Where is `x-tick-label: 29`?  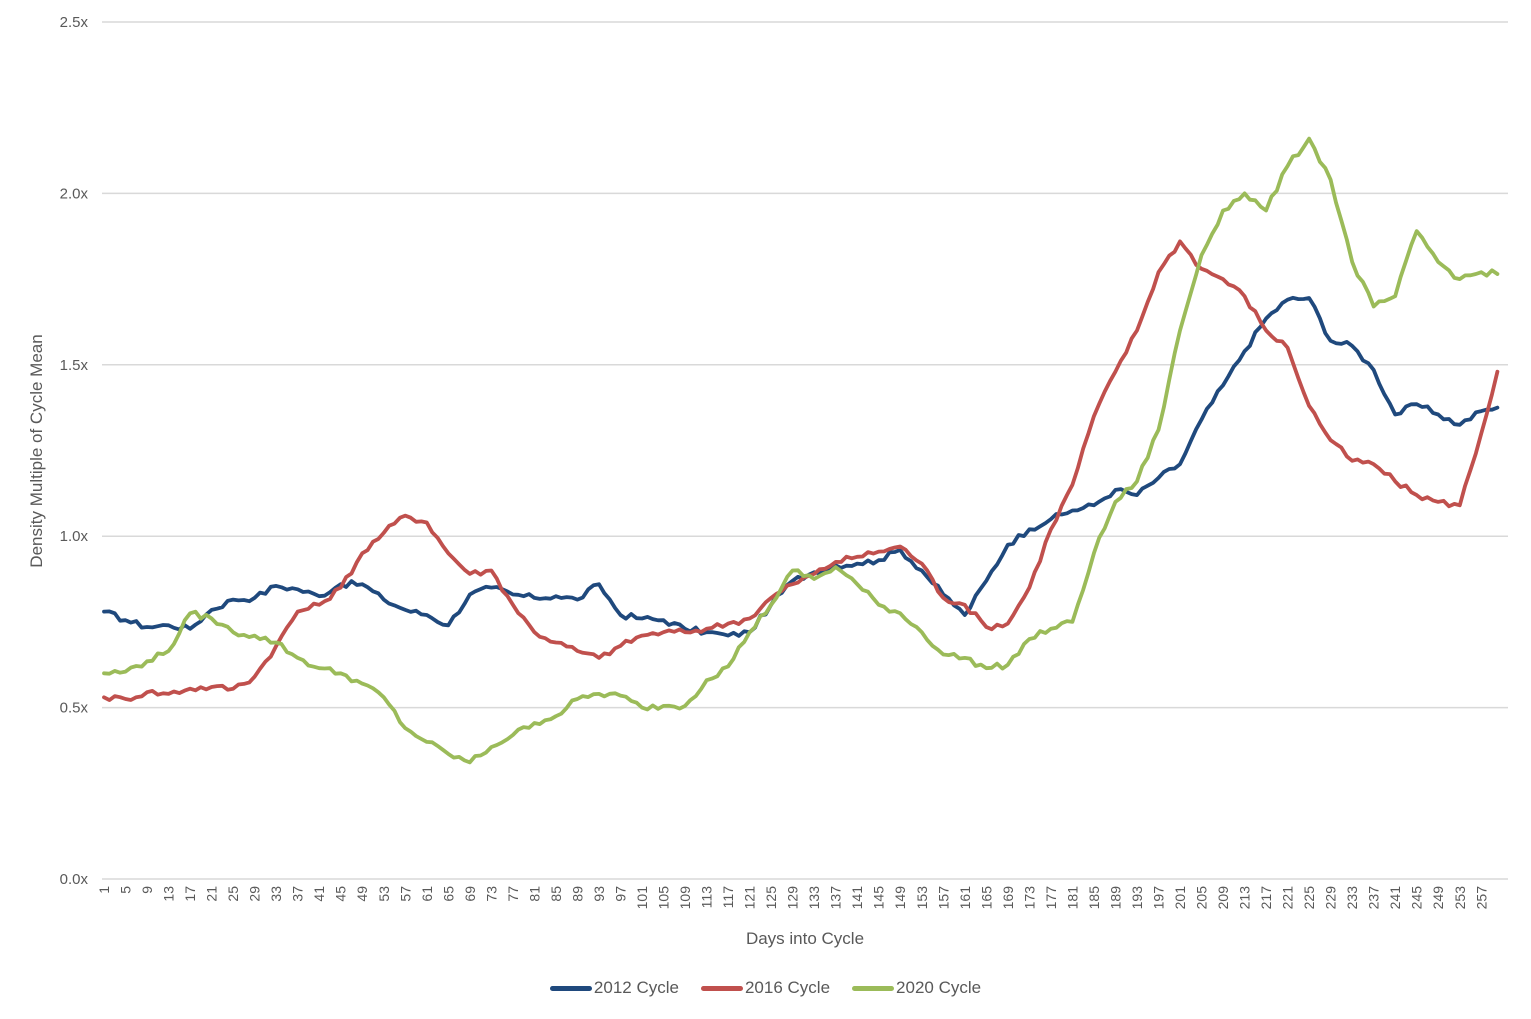
x-tick-label: 29 is located at coordinates (255, 894).